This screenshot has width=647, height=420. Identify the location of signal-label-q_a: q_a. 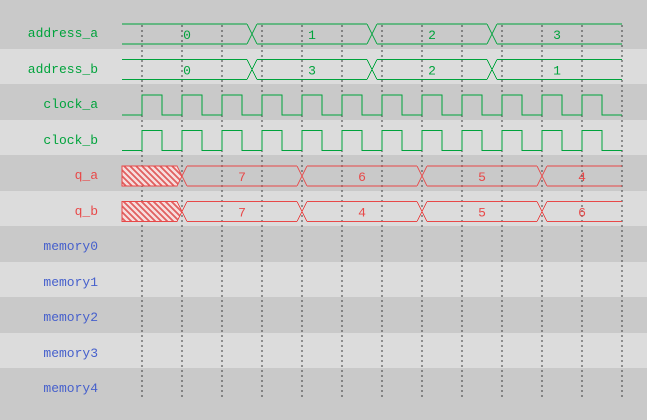
(86, 175).